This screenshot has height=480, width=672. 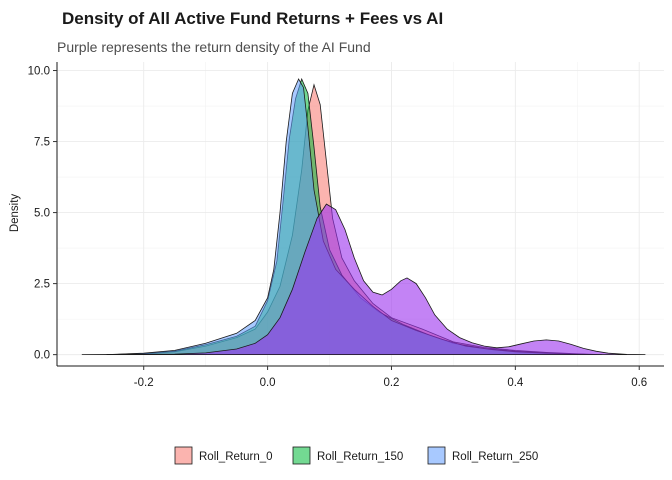 I want to click on legend-label: Roll_Return_250, so click(x=495, y=457).